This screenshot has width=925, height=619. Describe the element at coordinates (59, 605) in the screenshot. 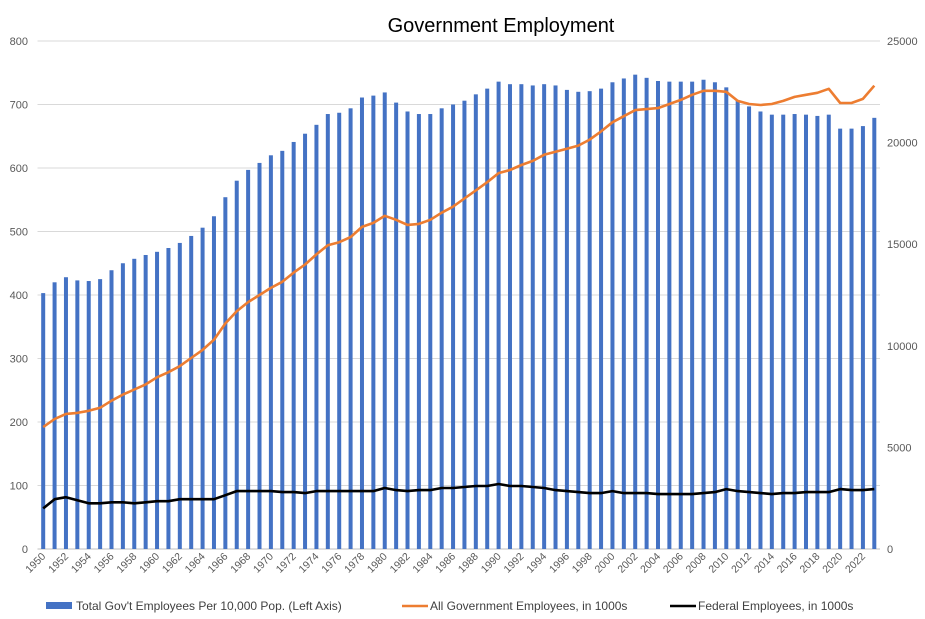

I see `legend-swatch-bar` at that location.